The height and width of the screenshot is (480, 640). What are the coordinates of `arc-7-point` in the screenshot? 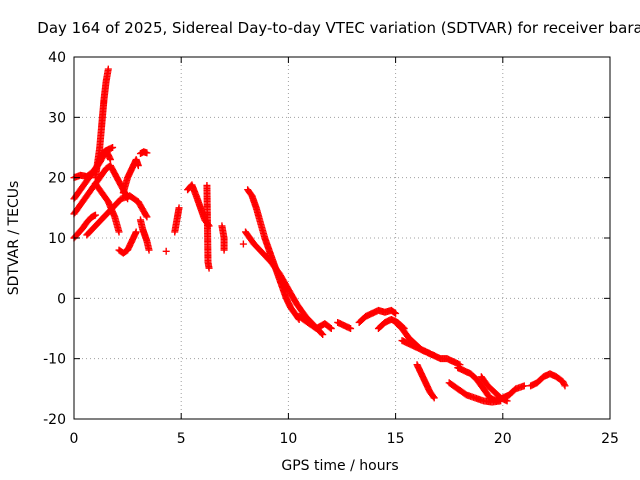 It's located at (119, 232).